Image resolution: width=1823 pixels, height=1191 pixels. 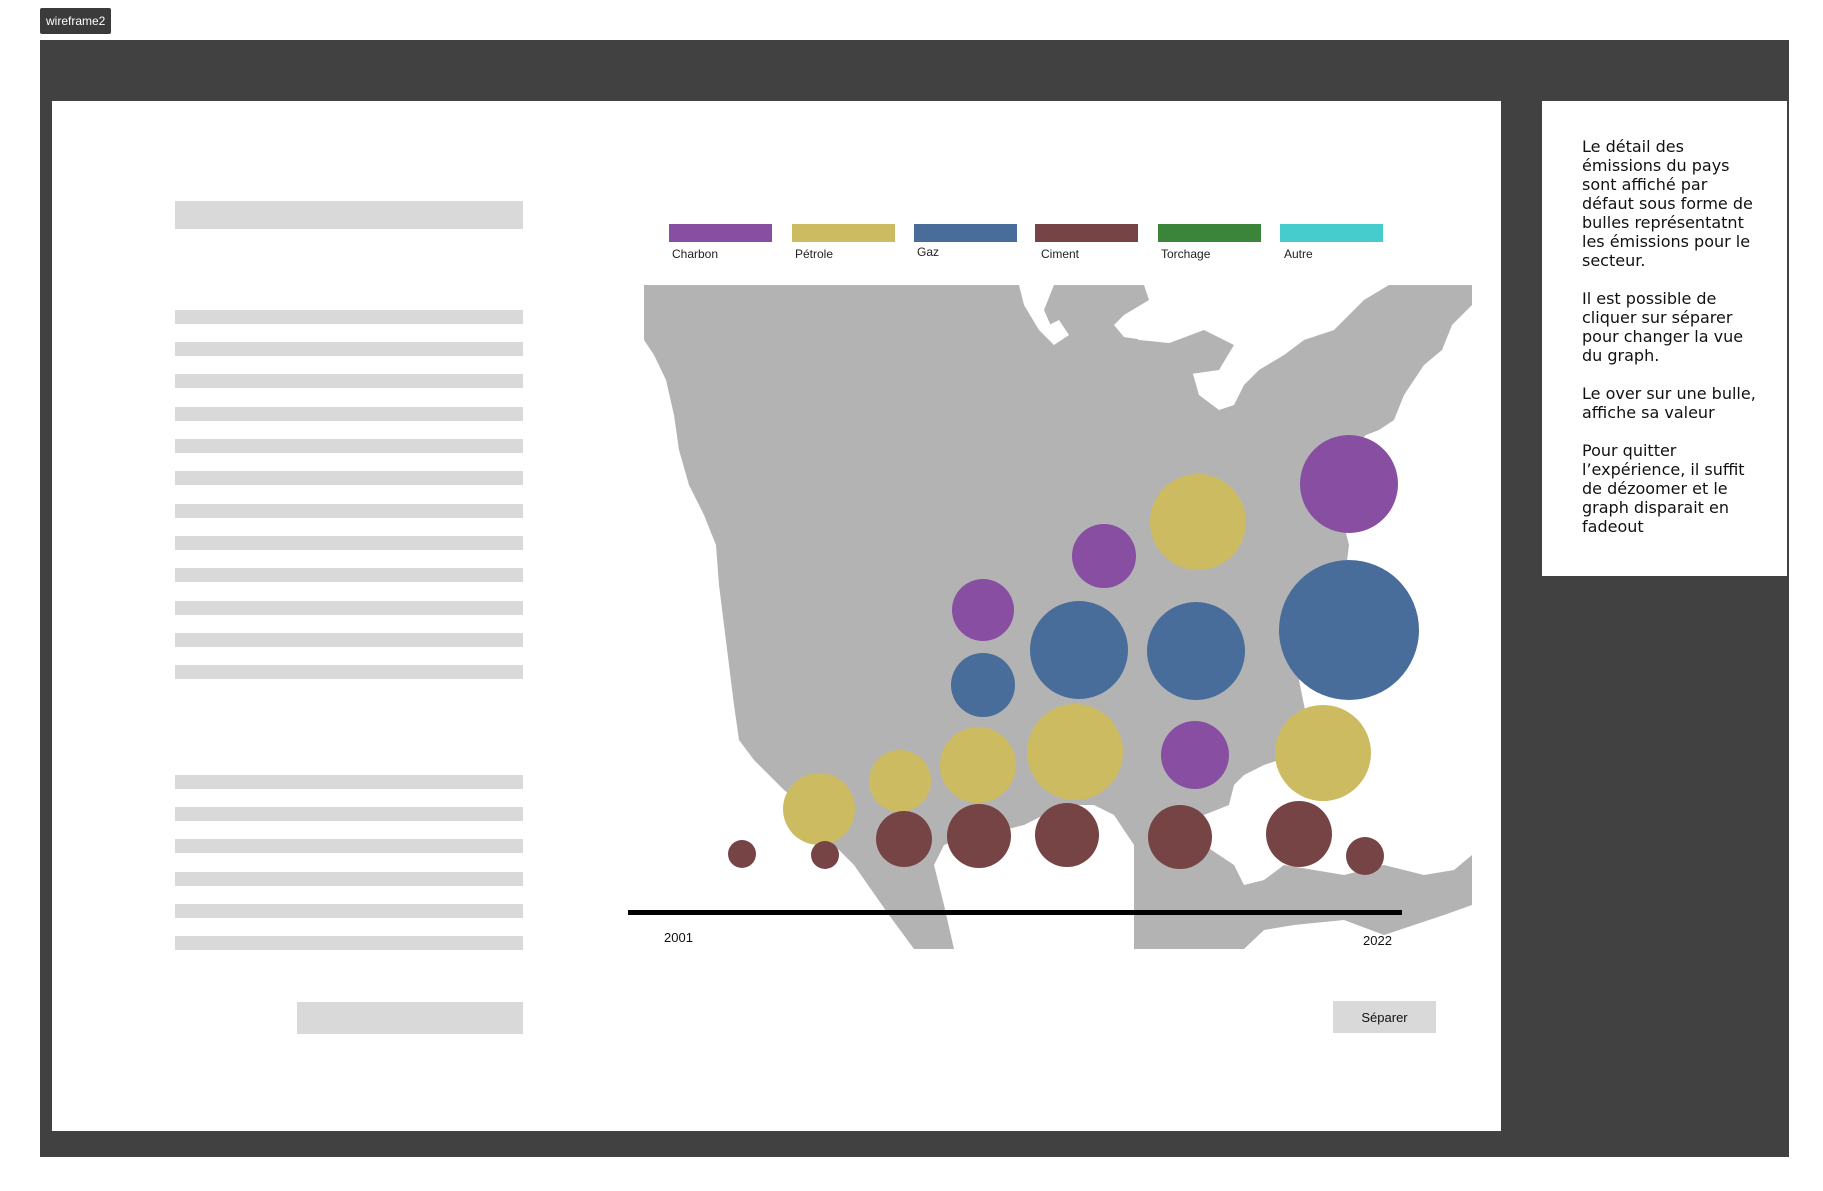 I want to click on legend-item-ciment: Ciment, so click(x=1086, y=242).